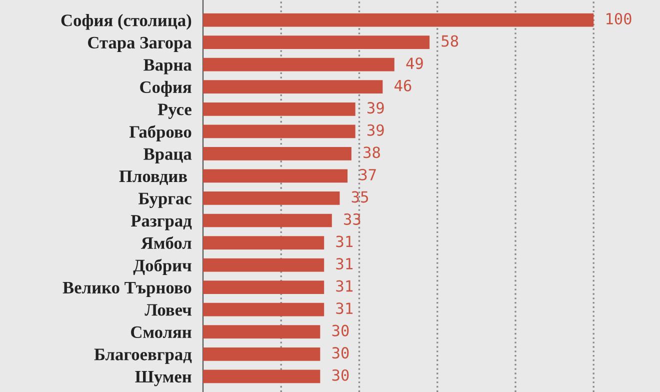 This screenshot has width=660, height=392. I want to click on y-tick-label: Ловеч, so click(168, 310).